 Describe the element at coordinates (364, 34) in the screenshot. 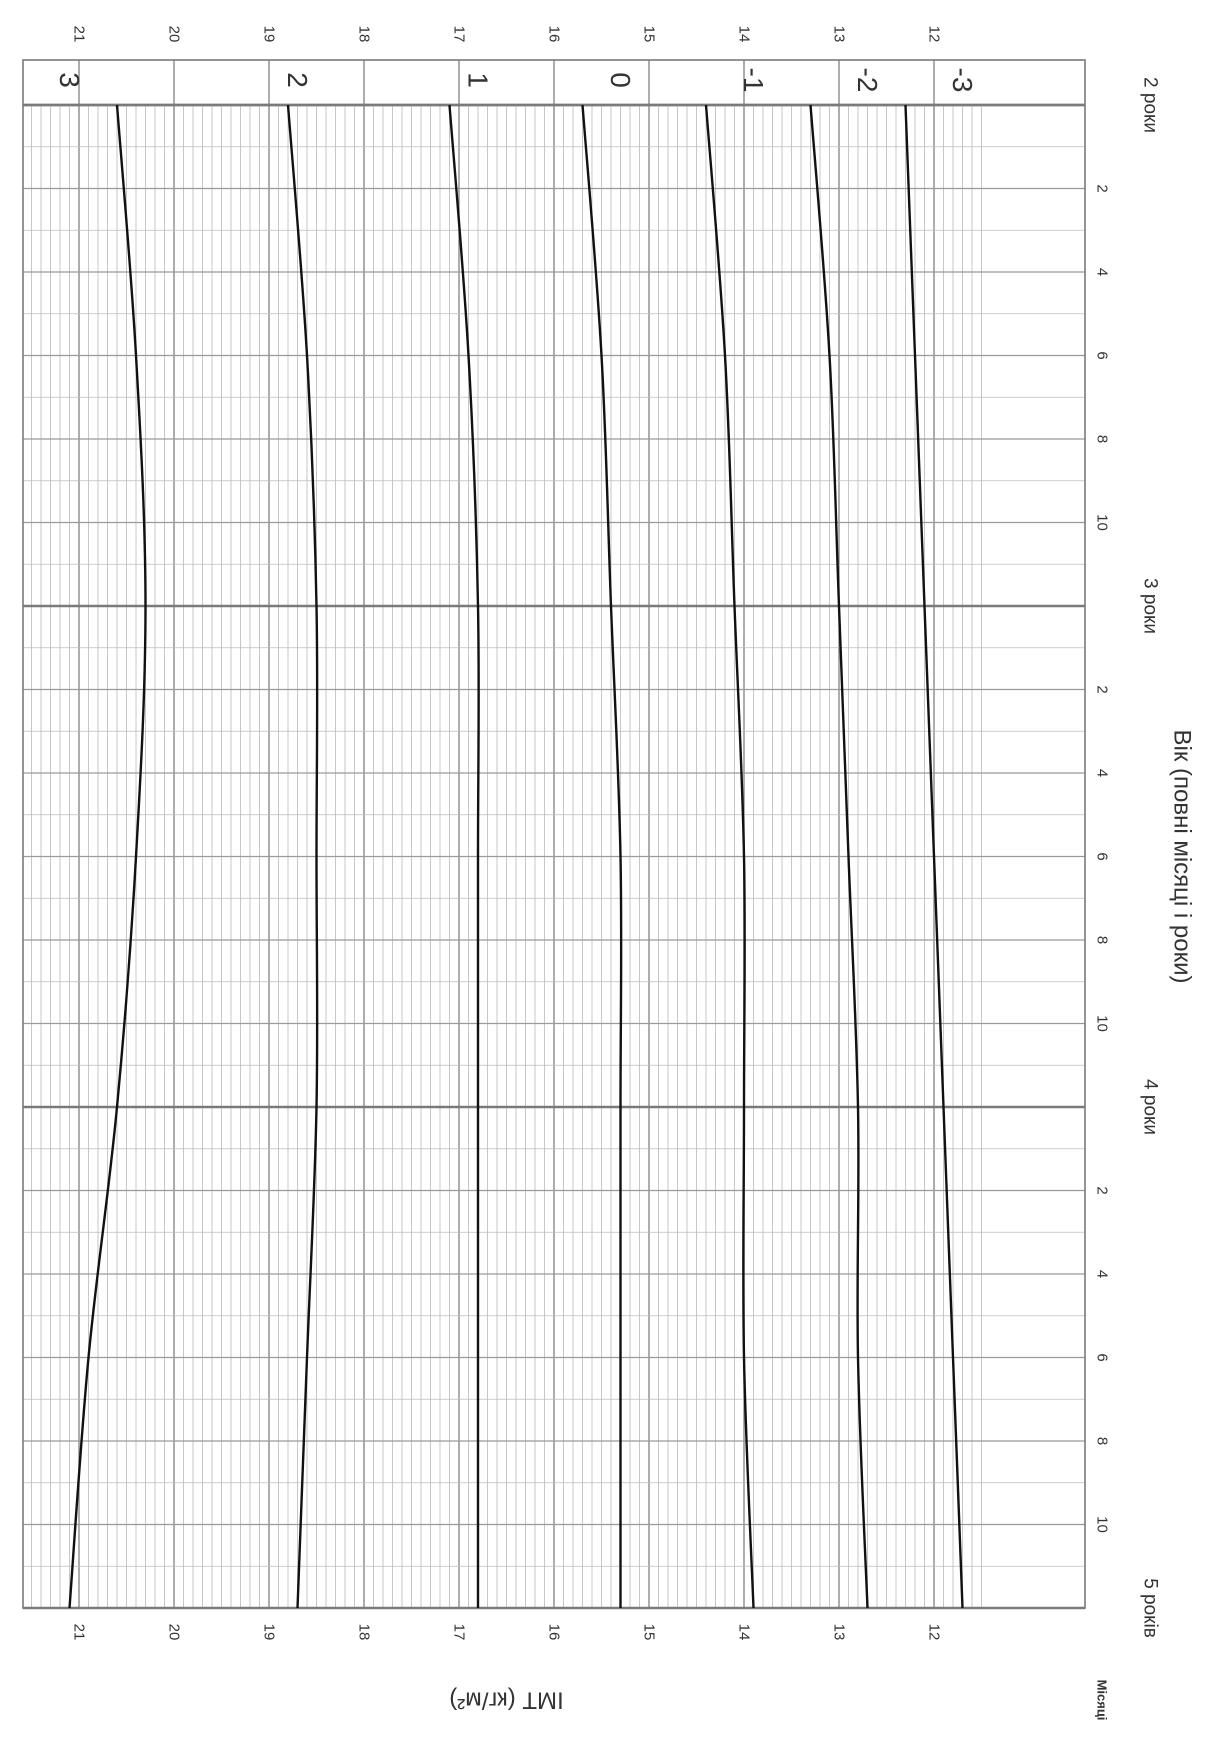

I see `bmi-tick-label-top: 18` at that location.